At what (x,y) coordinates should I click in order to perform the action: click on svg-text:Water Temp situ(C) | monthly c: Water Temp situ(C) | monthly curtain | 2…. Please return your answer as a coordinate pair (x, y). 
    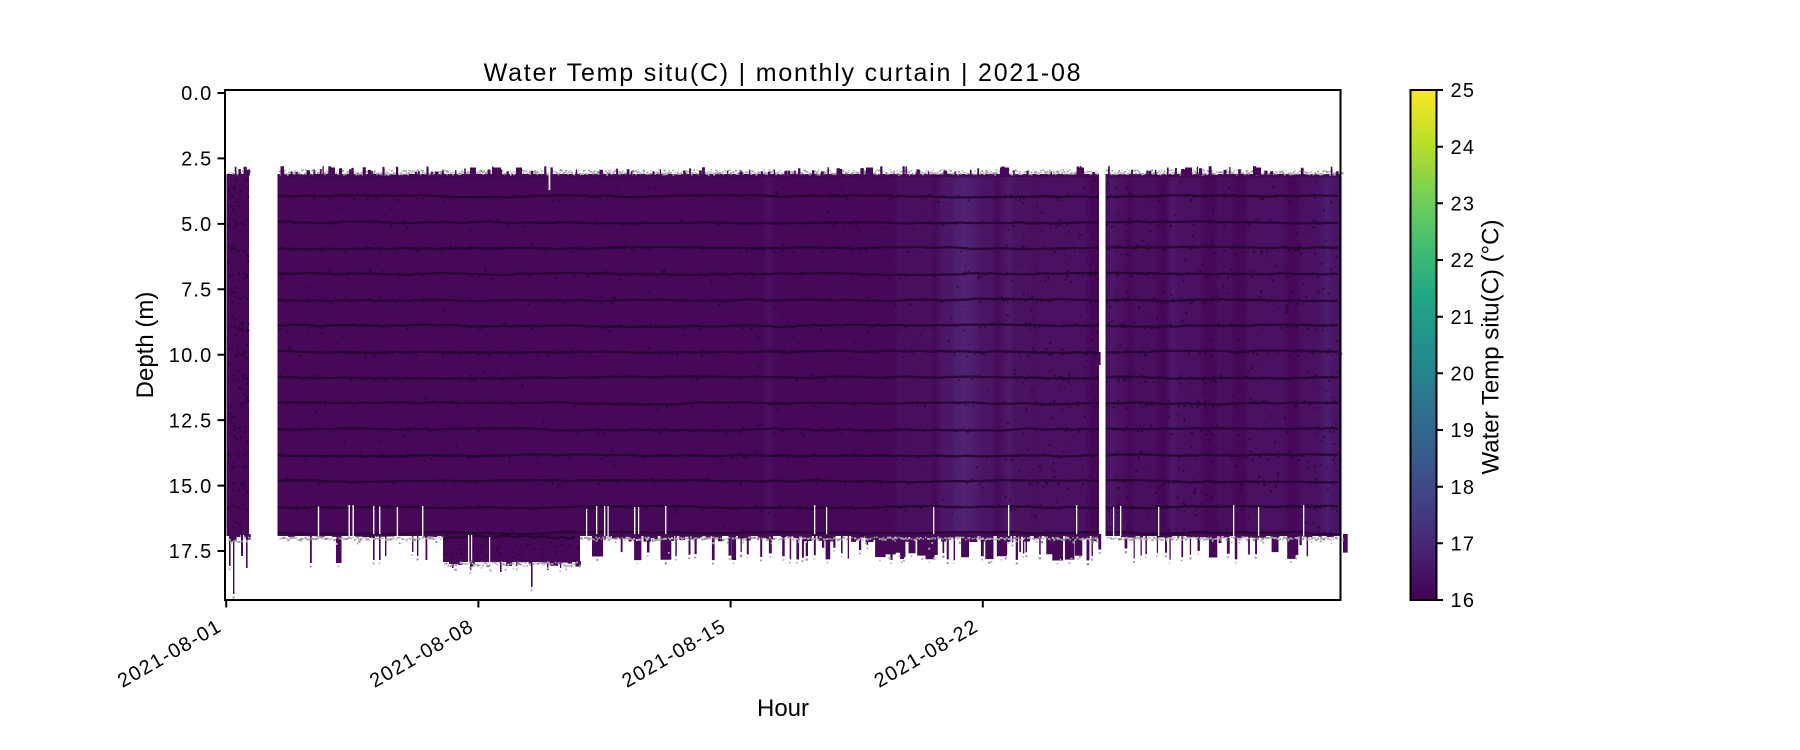
    Looking at the image, I should click on (783, 73).